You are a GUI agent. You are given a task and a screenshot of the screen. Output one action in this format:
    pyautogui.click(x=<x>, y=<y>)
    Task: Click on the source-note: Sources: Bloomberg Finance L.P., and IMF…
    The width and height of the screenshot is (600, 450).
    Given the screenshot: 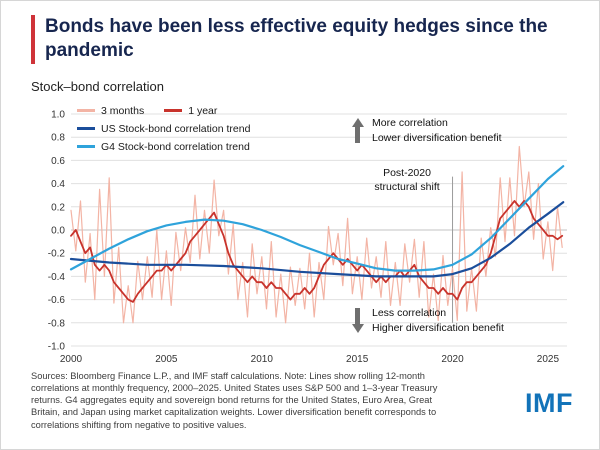 What is the action you would take?
    pyautogui.click(x=234, y=400)
    